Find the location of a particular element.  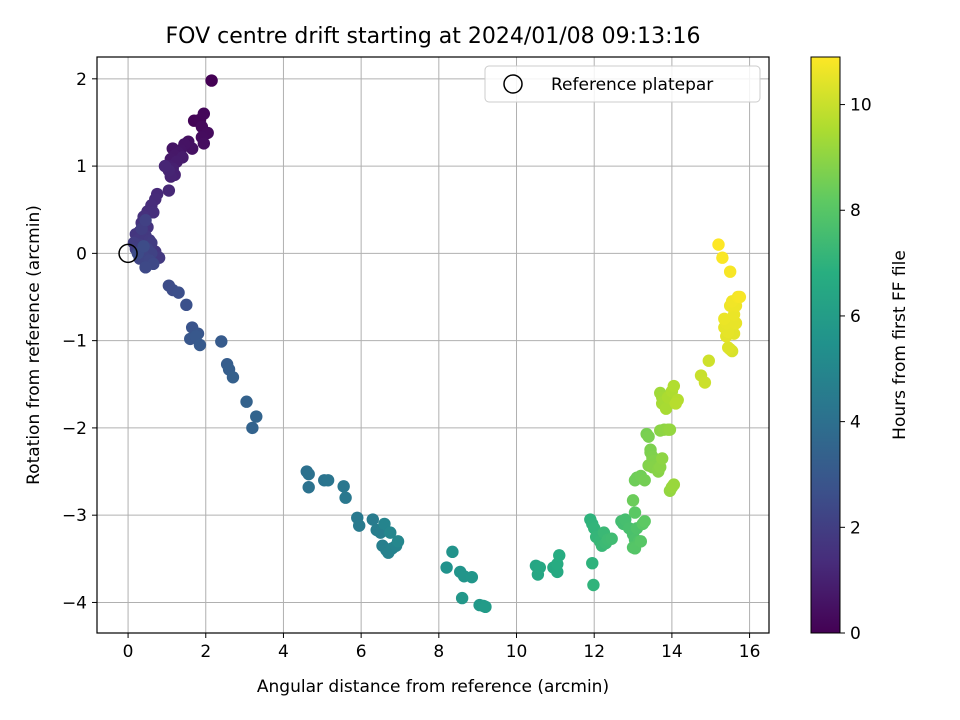

colorbar-tick-label: 2 is located at coordinates (855, 528).